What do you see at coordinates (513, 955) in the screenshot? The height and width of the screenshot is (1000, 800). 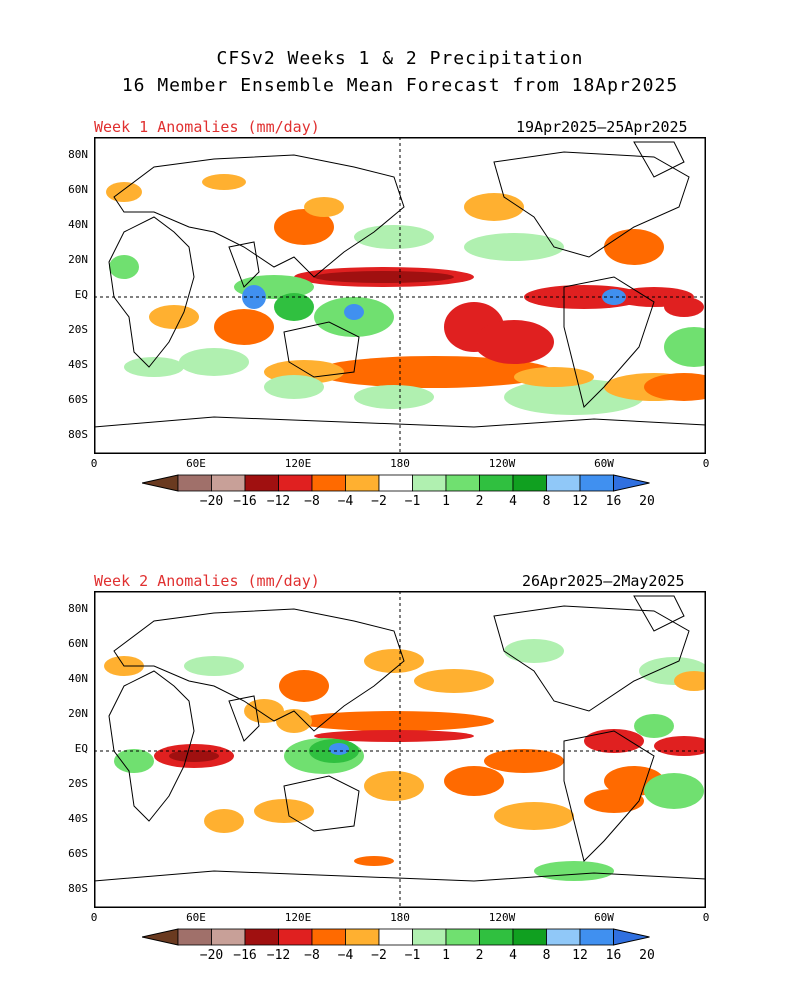 I see `colorbar-tick-label: 4` at bounding box center [513, 955].